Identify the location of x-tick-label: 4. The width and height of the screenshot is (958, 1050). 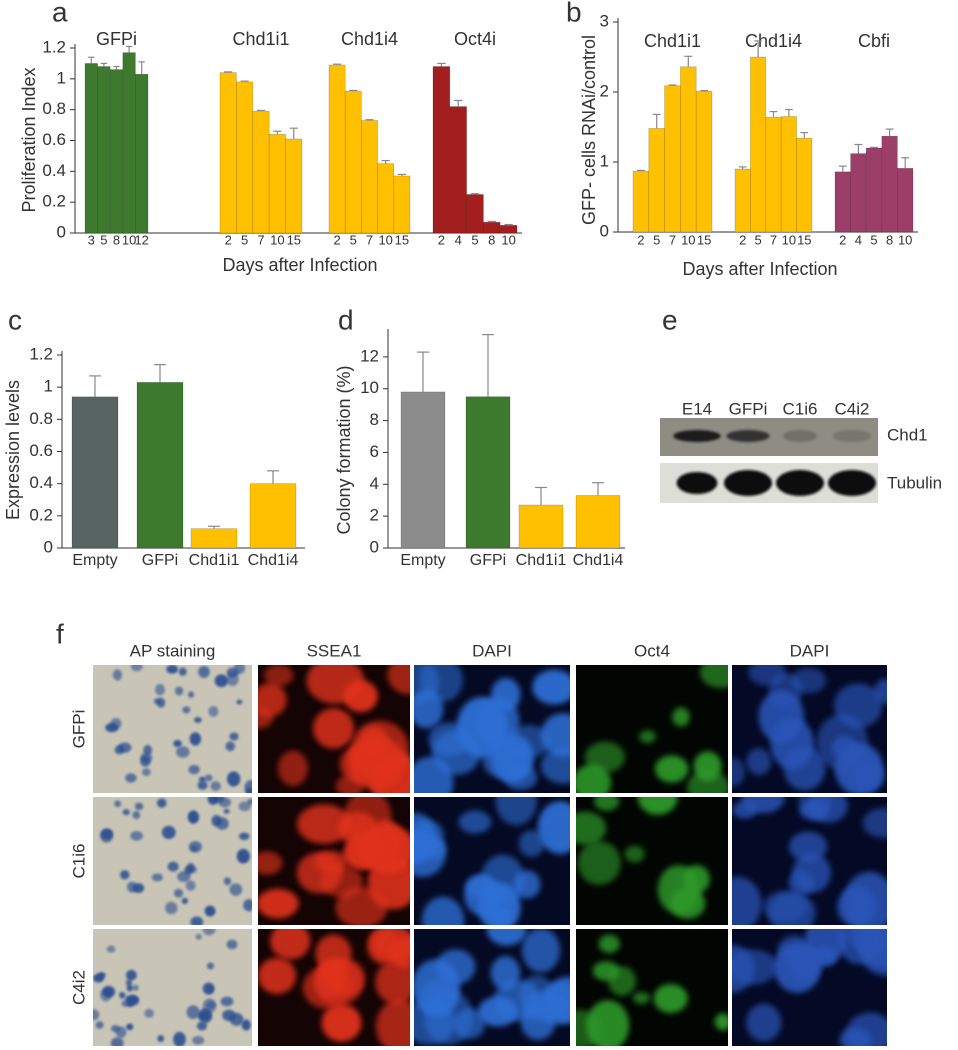
(458, 239).